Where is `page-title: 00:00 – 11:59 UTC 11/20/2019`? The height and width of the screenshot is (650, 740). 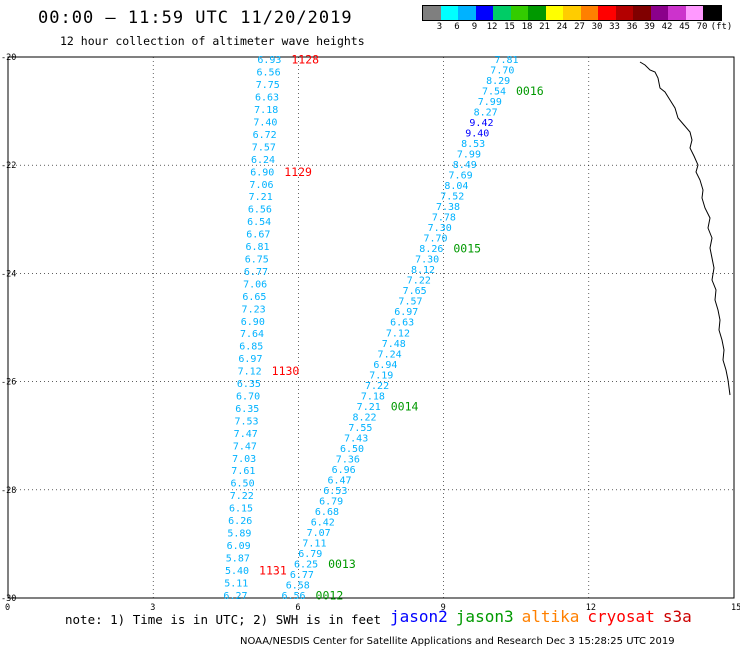 page-title: 00:00 – 11:59 UTC 11/20/2019 is located at coordinates (195, 18).